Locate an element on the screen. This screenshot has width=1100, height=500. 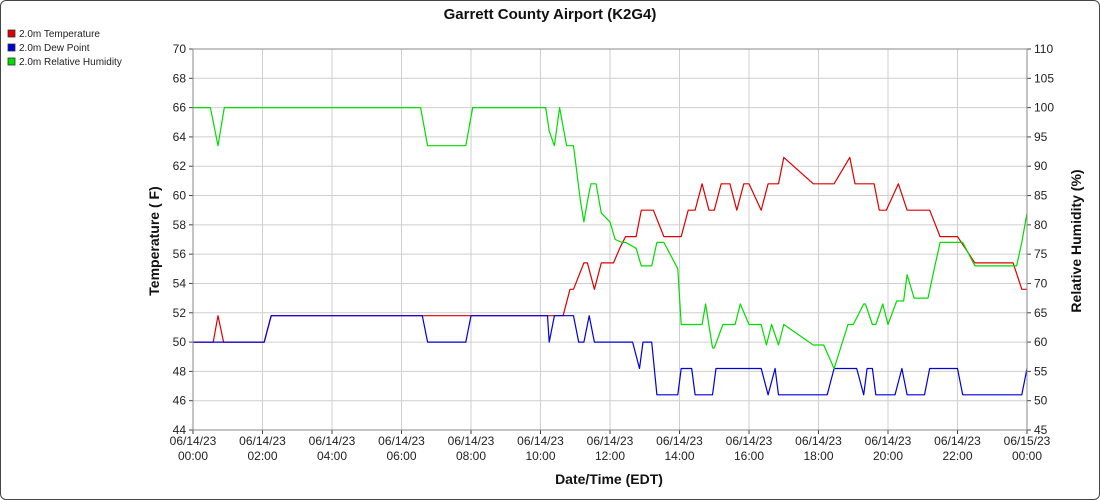
y-left-tick-label: 48 is located at coordinates (180, 371).